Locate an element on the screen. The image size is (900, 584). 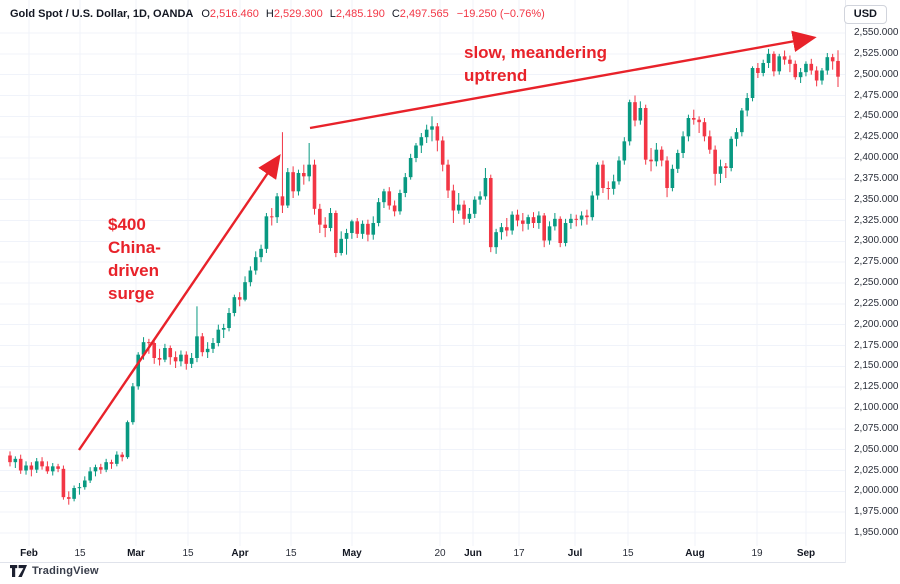
time-axis-label: 15 is located at coordinates (628, 553).